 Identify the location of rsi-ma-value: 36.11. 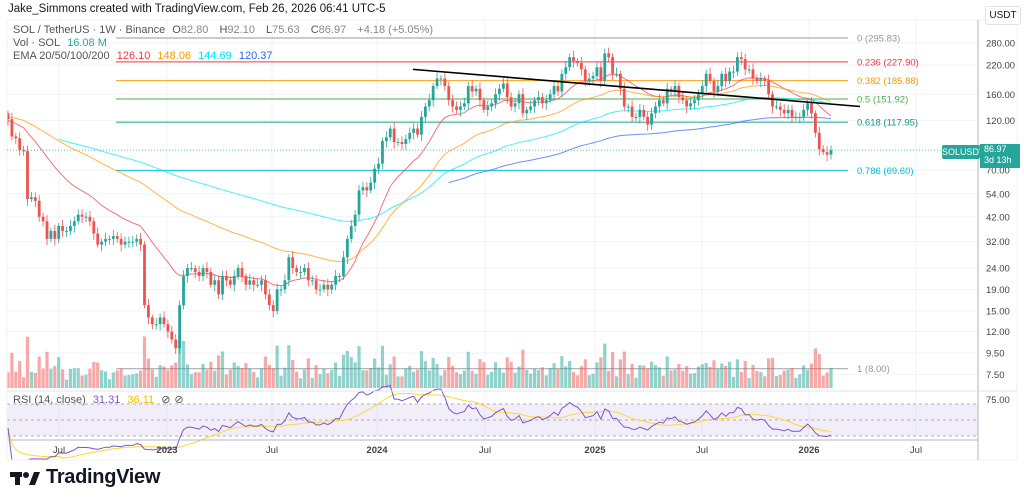
(141, 400).